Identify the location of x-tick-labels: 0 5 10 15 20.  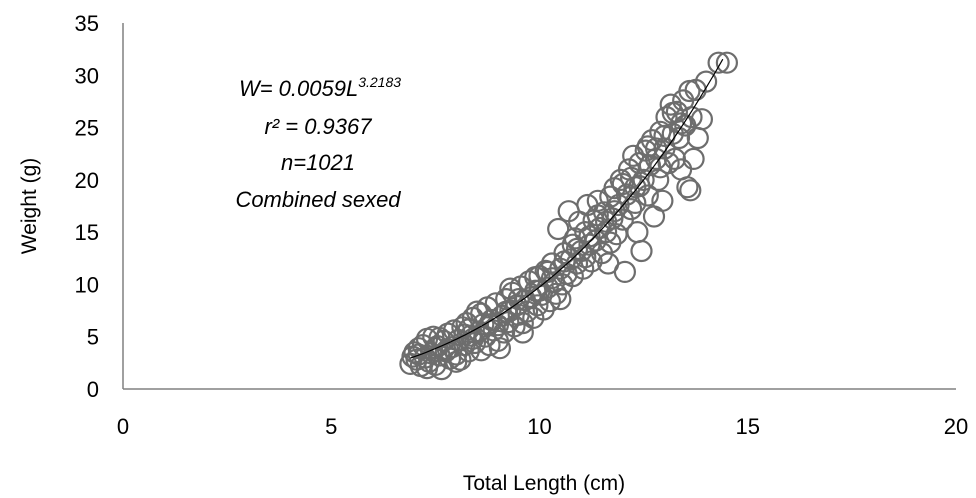
(542, 426).